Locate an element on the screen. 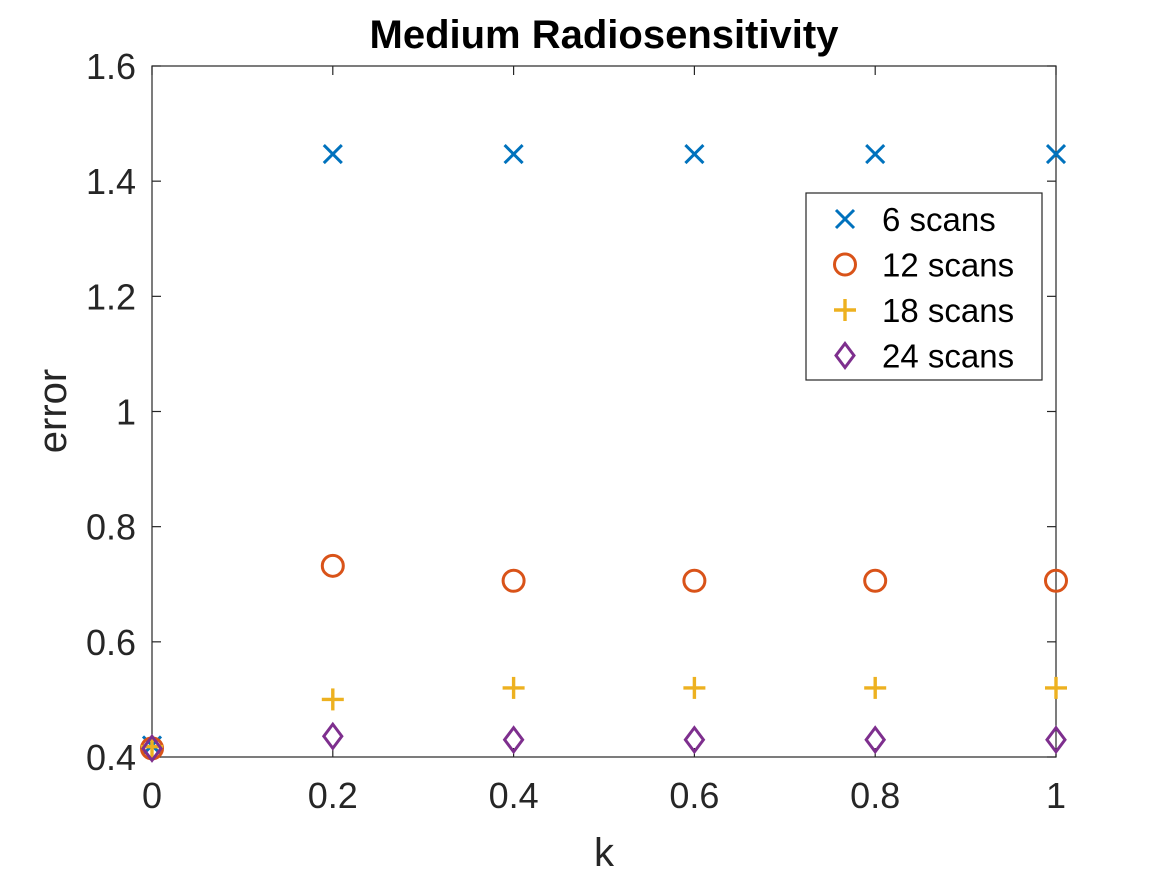 This screenshot has width=1167, height=875. legend-item: 6 scans is located at coordinates (915, 219).